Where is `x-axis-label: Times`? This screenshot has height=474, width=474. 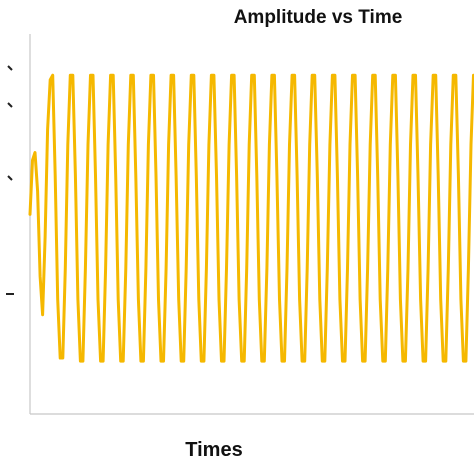 x-axis-label: Times is located at coordinates (213, 450).